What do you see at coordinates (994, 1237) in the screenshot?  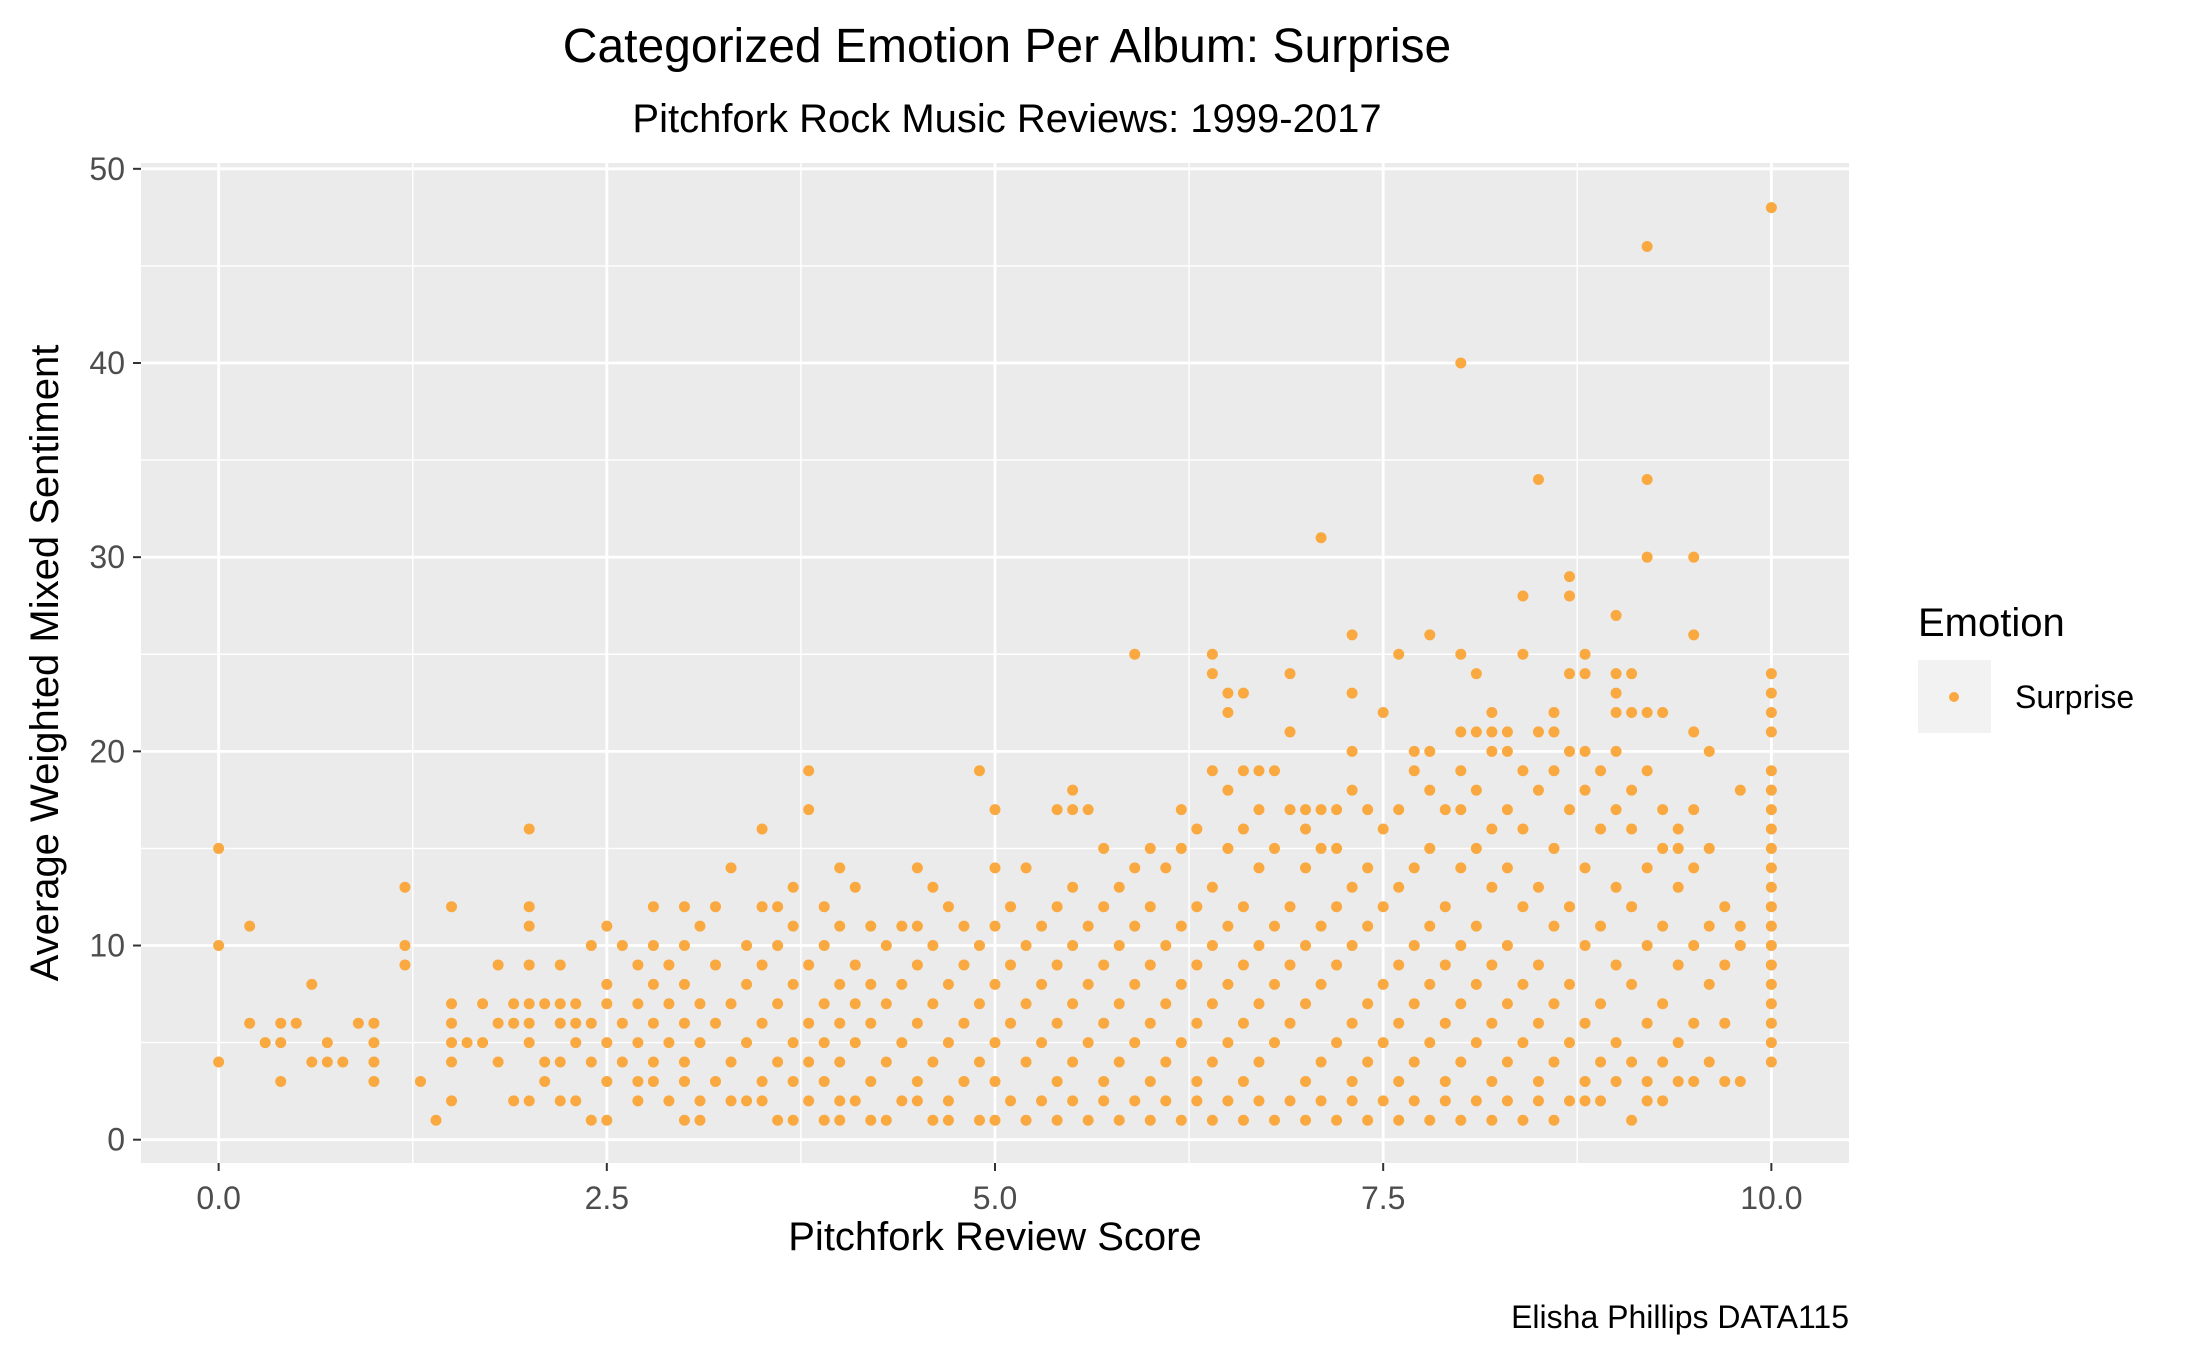 I see `x-axis-title: Pitchfork Review Score` at bounding box center [994, 1237].